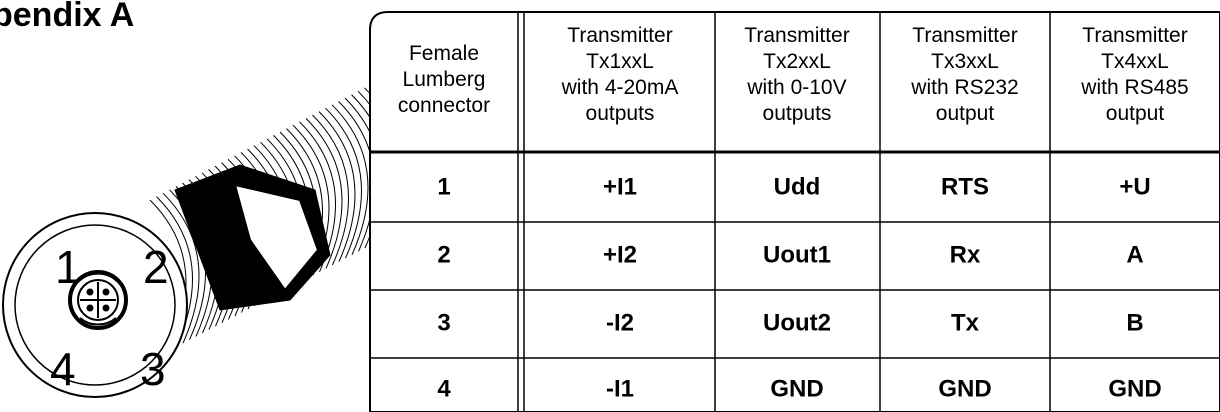 This screenshot has width=1220, height=412. What do you see at coordinates (153, 369) in the screenshot?
I see `pin-label: 3` at bounding box center [153, 369].